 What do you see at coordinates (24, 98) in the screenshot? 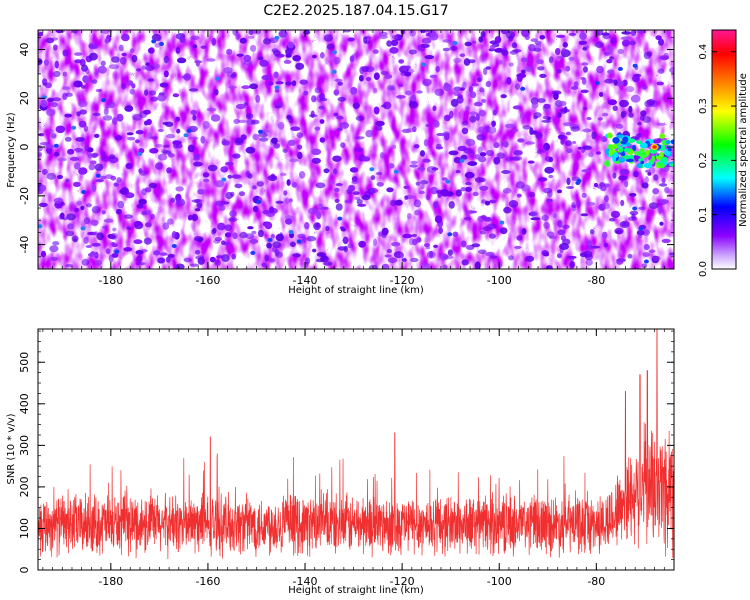
I see `spectrogram-y-tick-label: 20` at bounding box center [24, 98].